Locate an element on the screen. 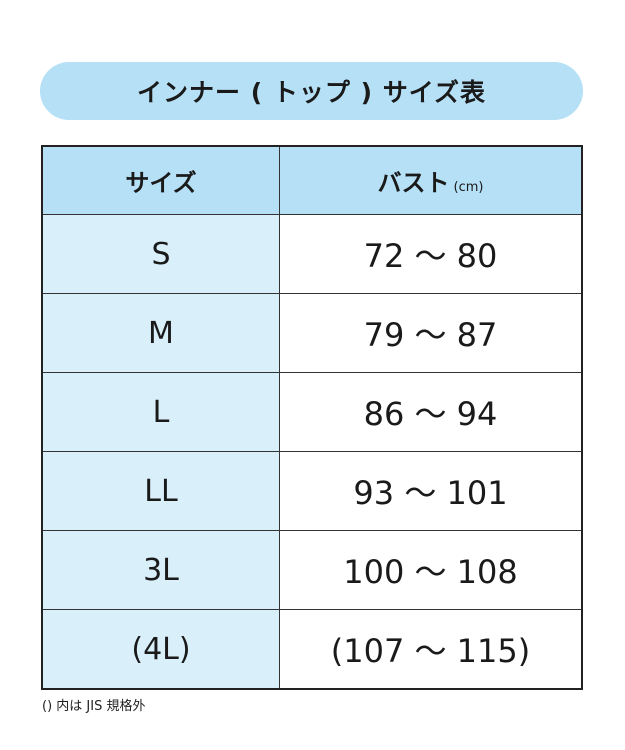  table-row: LL 93 〜 101 is located at coordinates (312, 491).